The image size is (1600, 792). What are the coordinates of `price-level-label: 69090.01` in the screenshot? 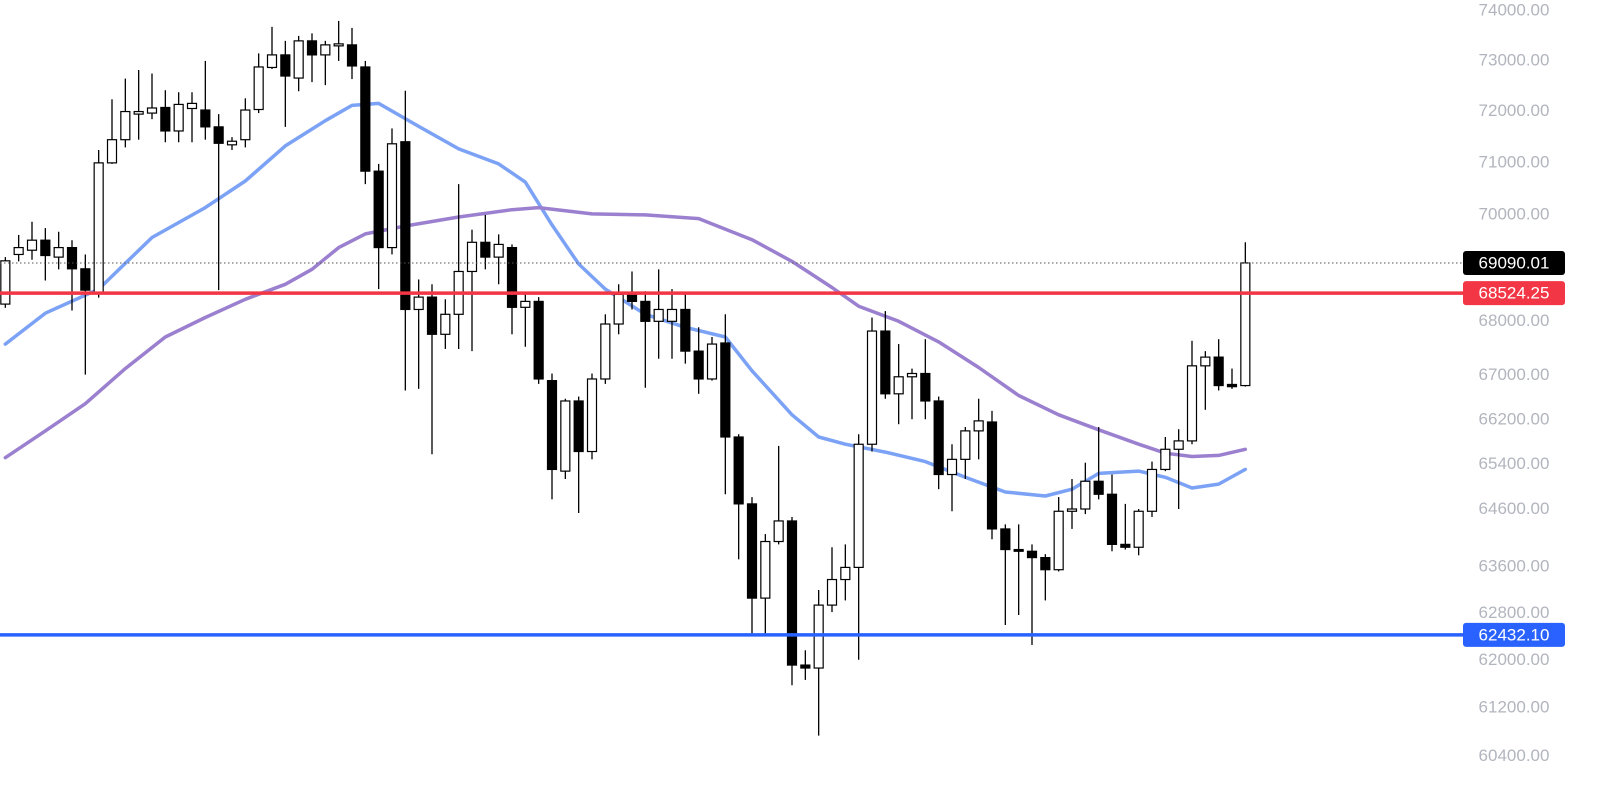 It's located at (1514, 262).